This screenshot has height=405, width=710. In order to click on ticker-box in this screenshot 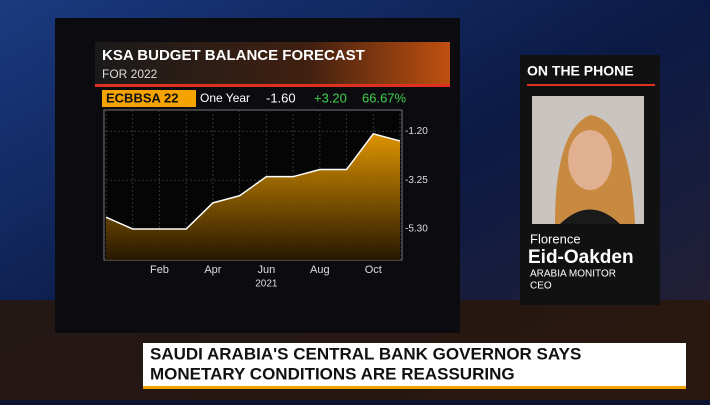, I will do `click(149, 98)`.